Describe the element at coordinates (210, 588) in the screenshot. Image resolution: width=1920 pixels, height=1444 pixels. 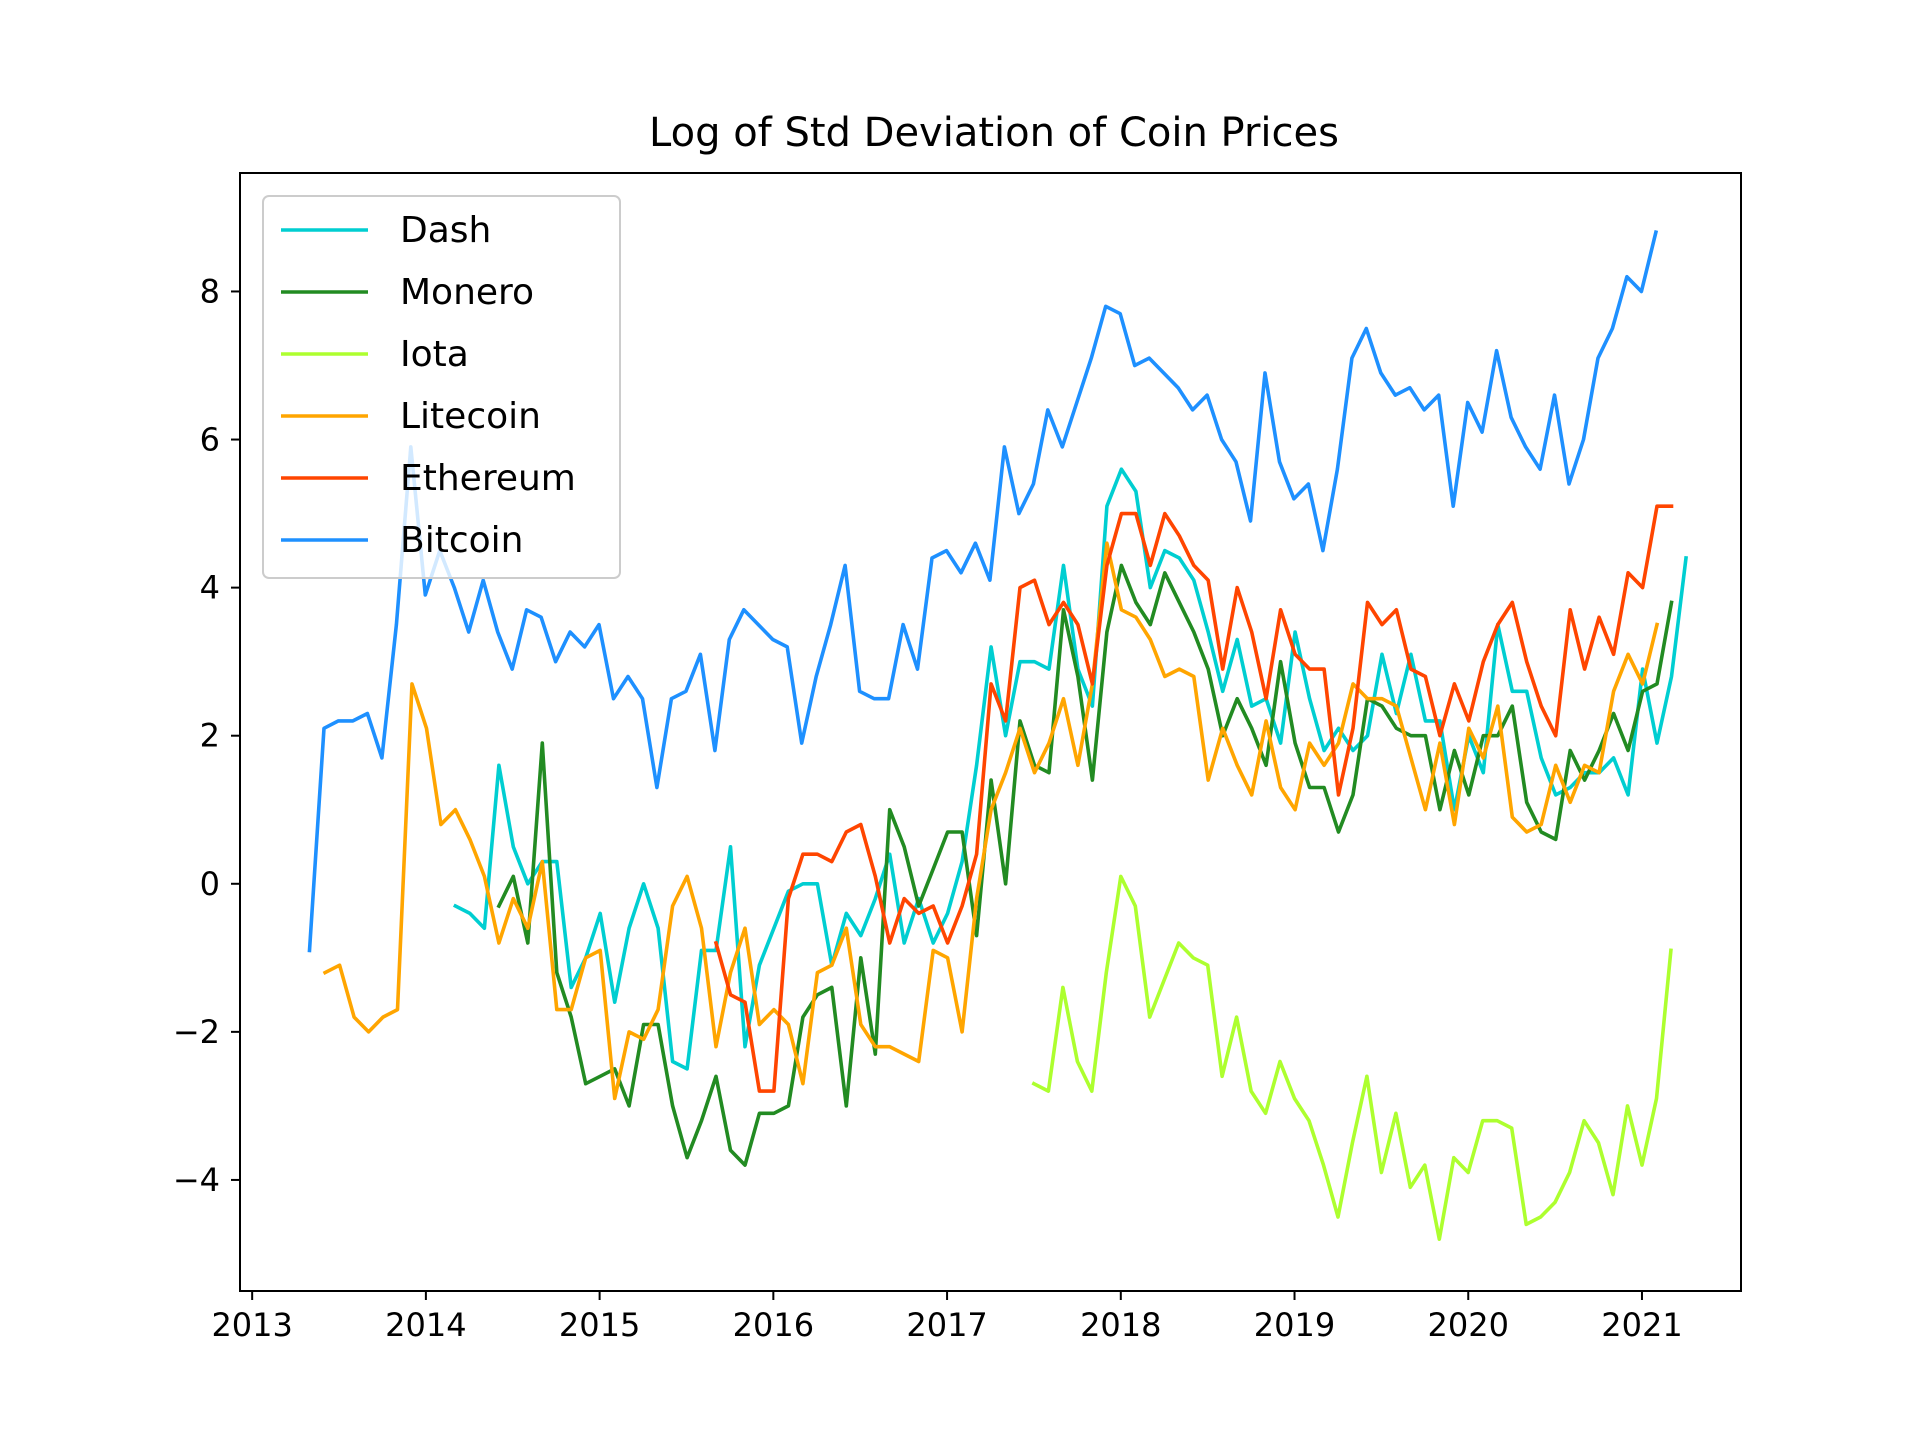
I see `y-tick-label: 4` at that location.